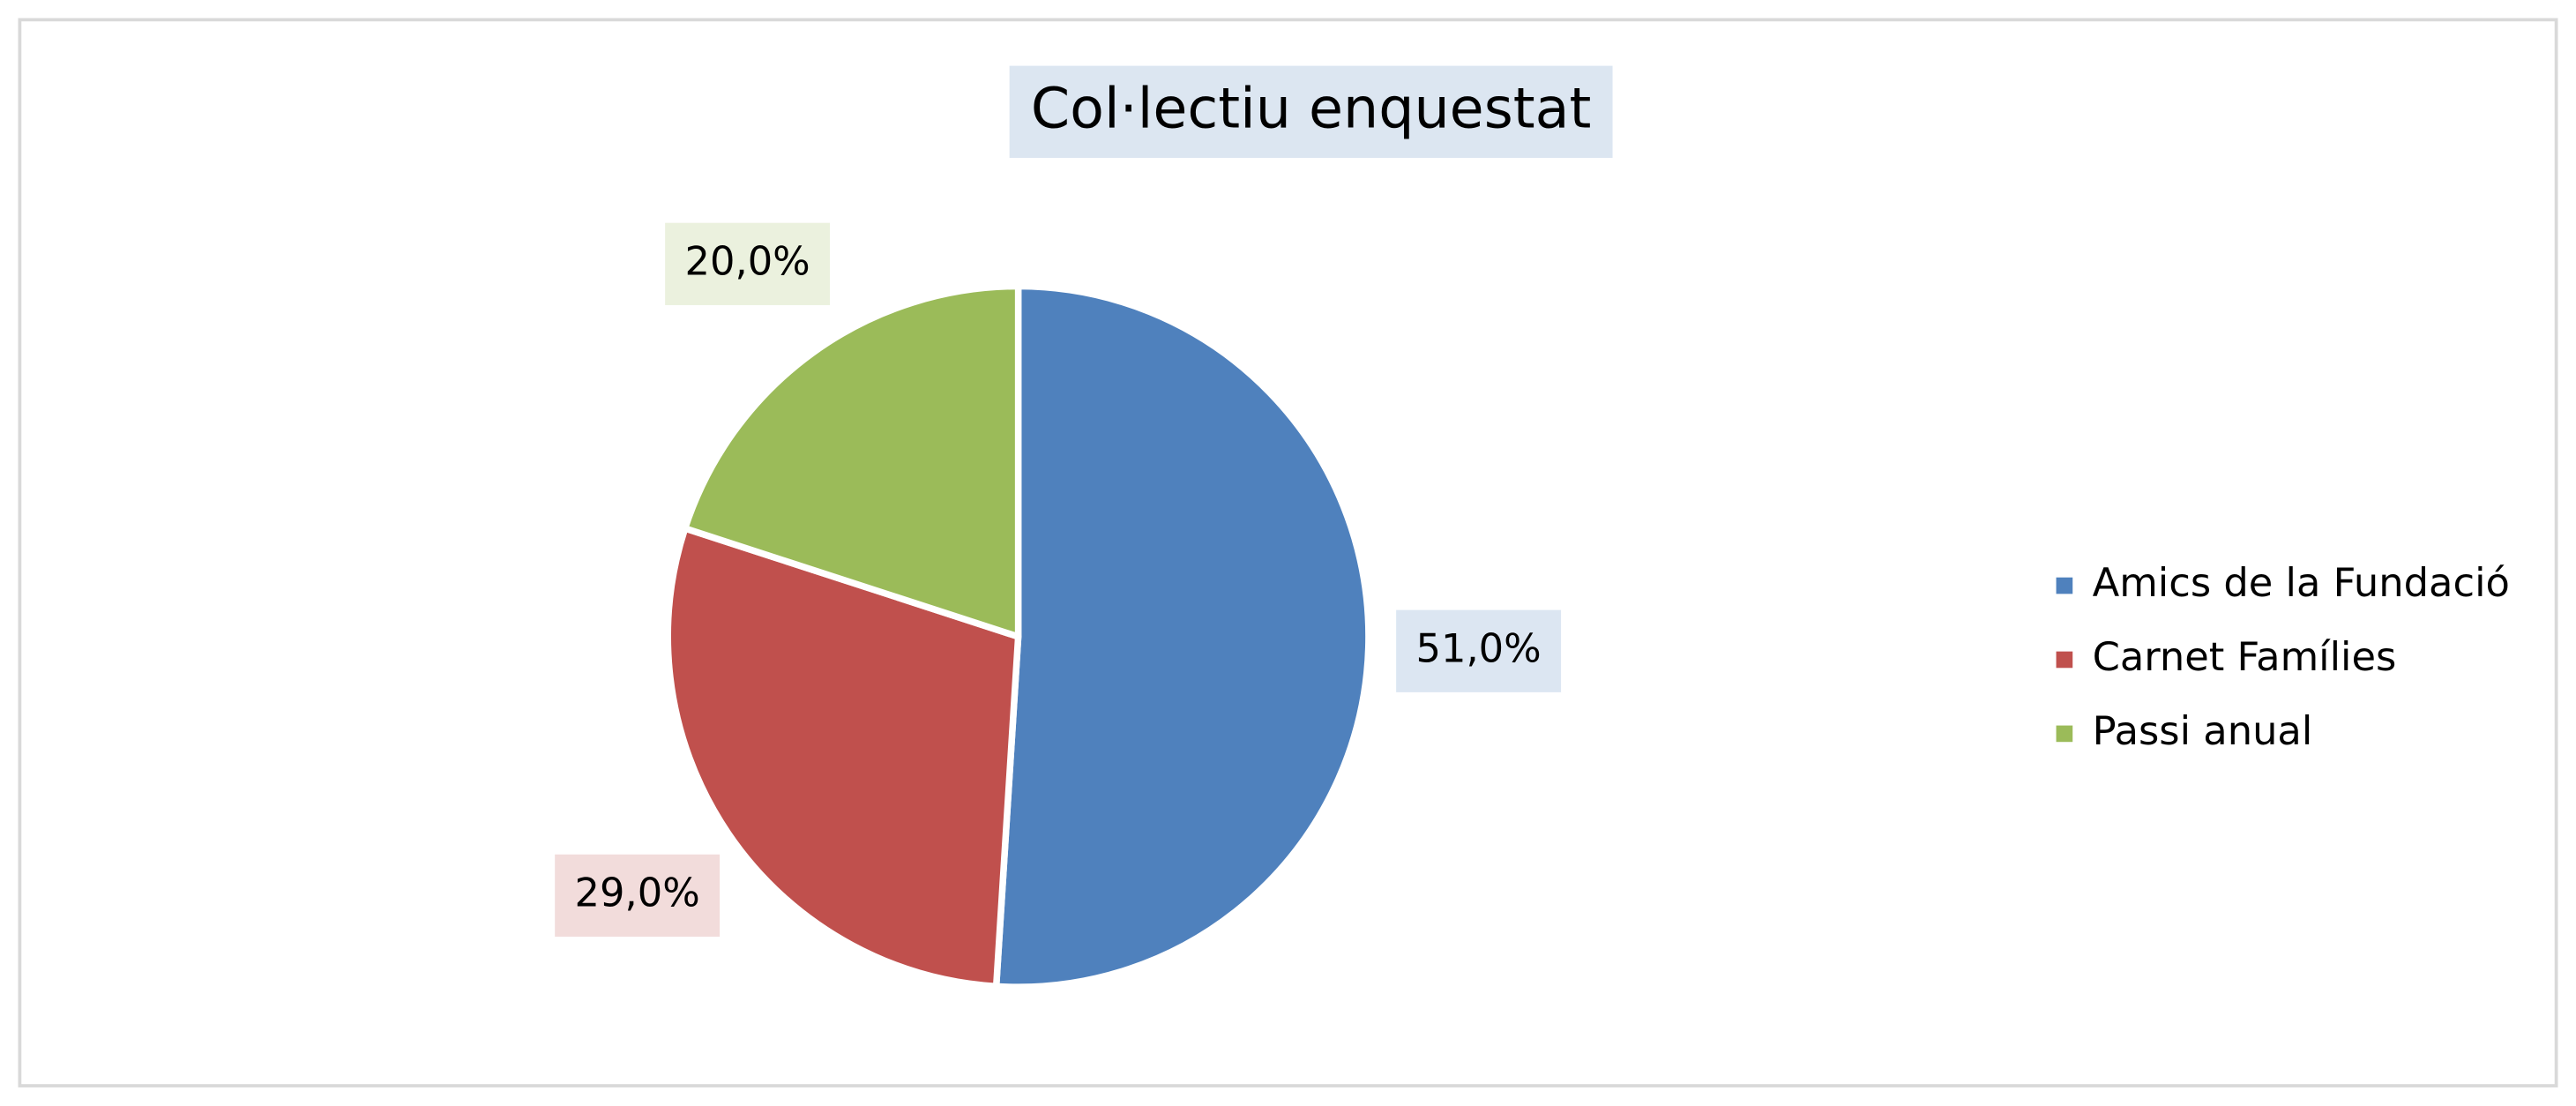 Image resolution: width=2576 pixels, height=1106 pixels. Describe the element at coordinates (637, 892) in the screenshot. I see `data-label: 29,0%` at that location.